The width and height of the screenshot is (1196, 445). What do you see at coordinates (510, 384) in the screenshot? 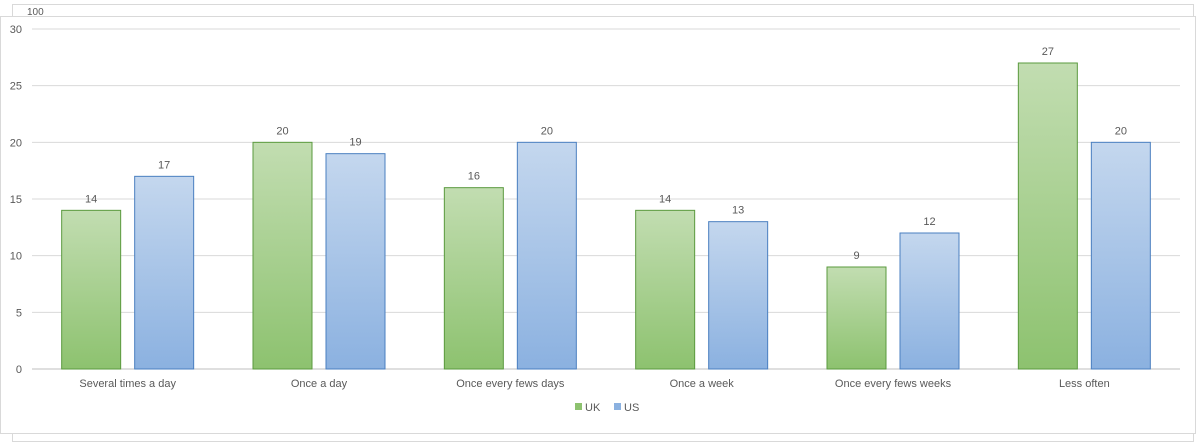
I see `x-category-label: Once every fews days` at bounding box center [510, 384].